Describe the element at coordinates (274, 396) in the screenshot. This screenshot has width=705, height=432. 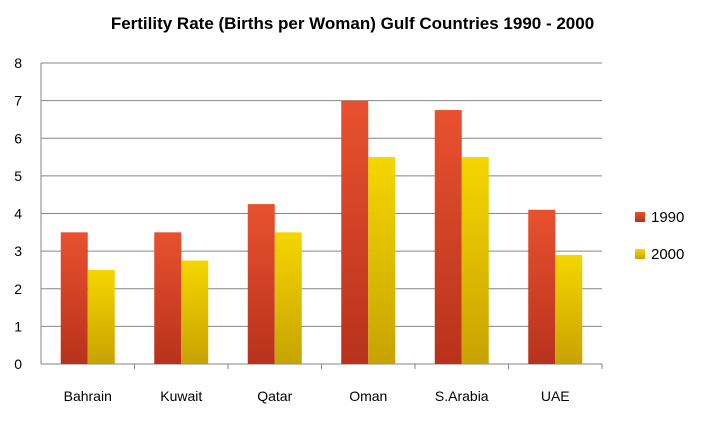
I see `x-category-label: Qatar` at that location.